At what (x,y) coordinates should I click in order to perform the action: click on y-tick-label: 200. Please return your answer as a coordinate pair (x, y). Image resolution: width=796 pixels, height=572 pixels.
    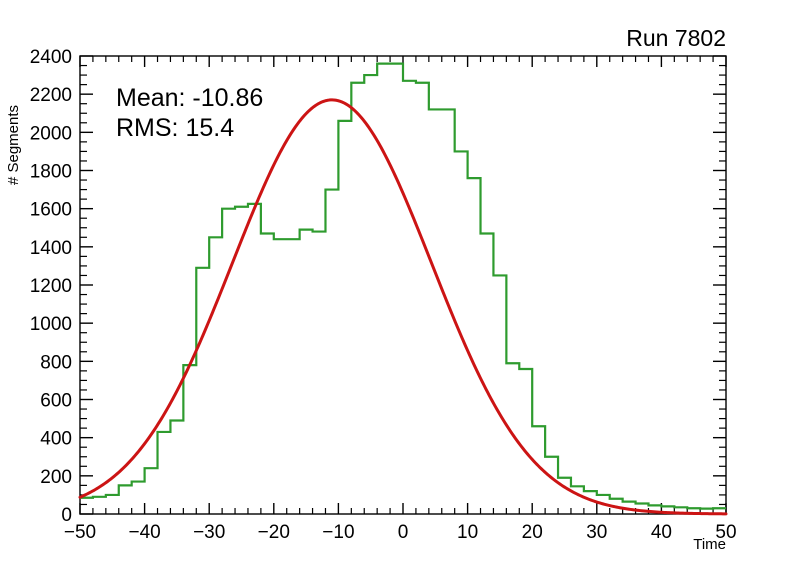
    Looking at the image, I should click on (56, 477).